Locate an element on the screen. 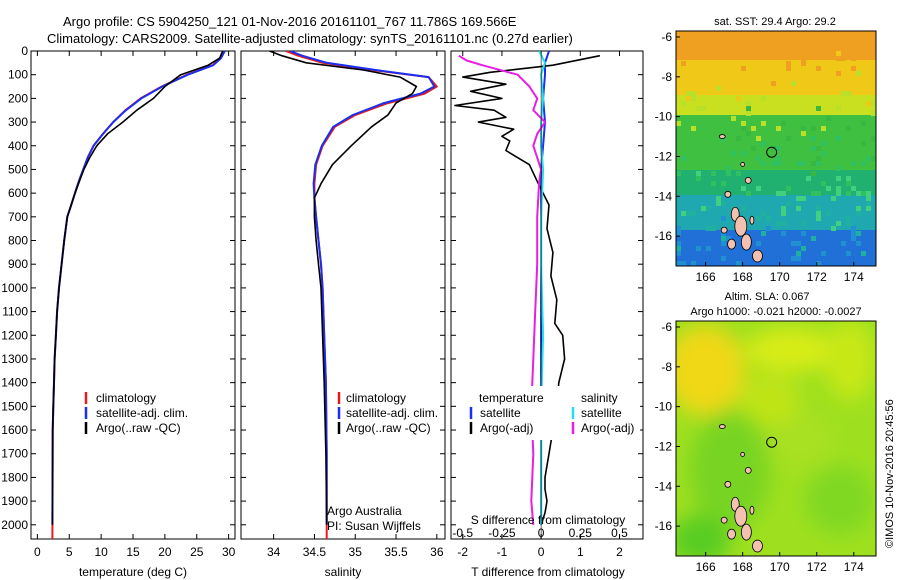  depth-tick-label: 1900 is located at coordinates (14, 501).